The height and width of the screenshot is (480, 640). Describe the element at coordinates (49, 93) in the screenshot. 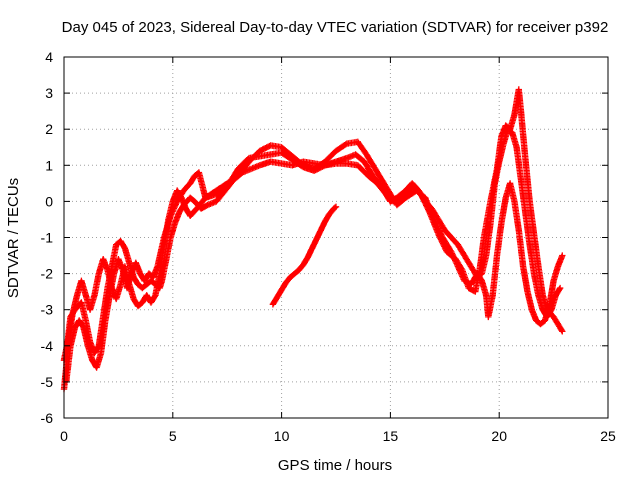

I see `y-tick-label: 3` at that location.